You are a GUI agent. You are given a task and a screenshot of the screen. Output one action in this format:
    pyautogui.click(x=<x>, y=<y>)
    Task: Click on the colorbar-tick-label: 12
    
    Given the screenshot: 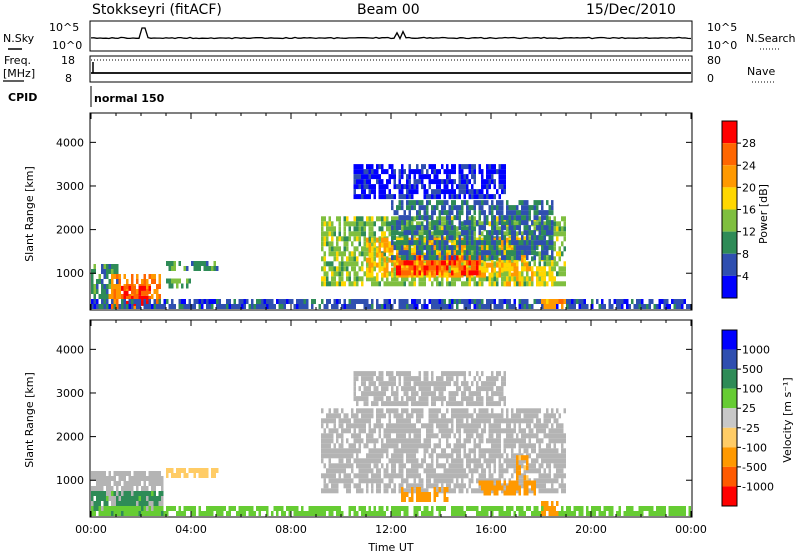 What is the action you would take?
    pyautogui.click(x=749, y=232)
    